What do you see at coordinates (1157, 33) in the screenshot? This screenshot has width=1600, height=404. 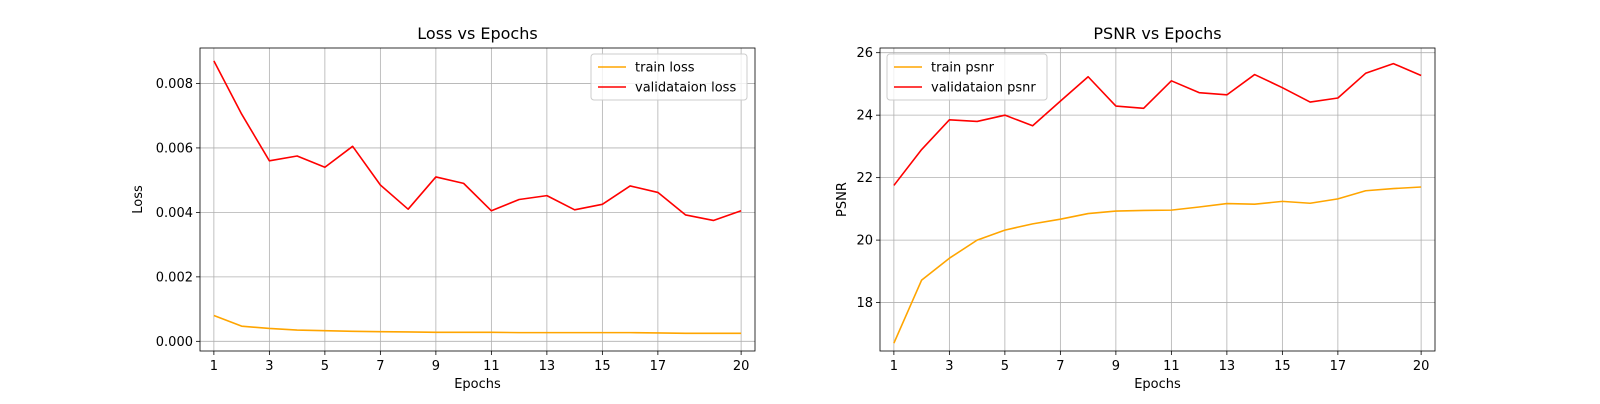 I see `psnr-chart-title: PSNR vs Epochs` at bounding box center [1157, 33].